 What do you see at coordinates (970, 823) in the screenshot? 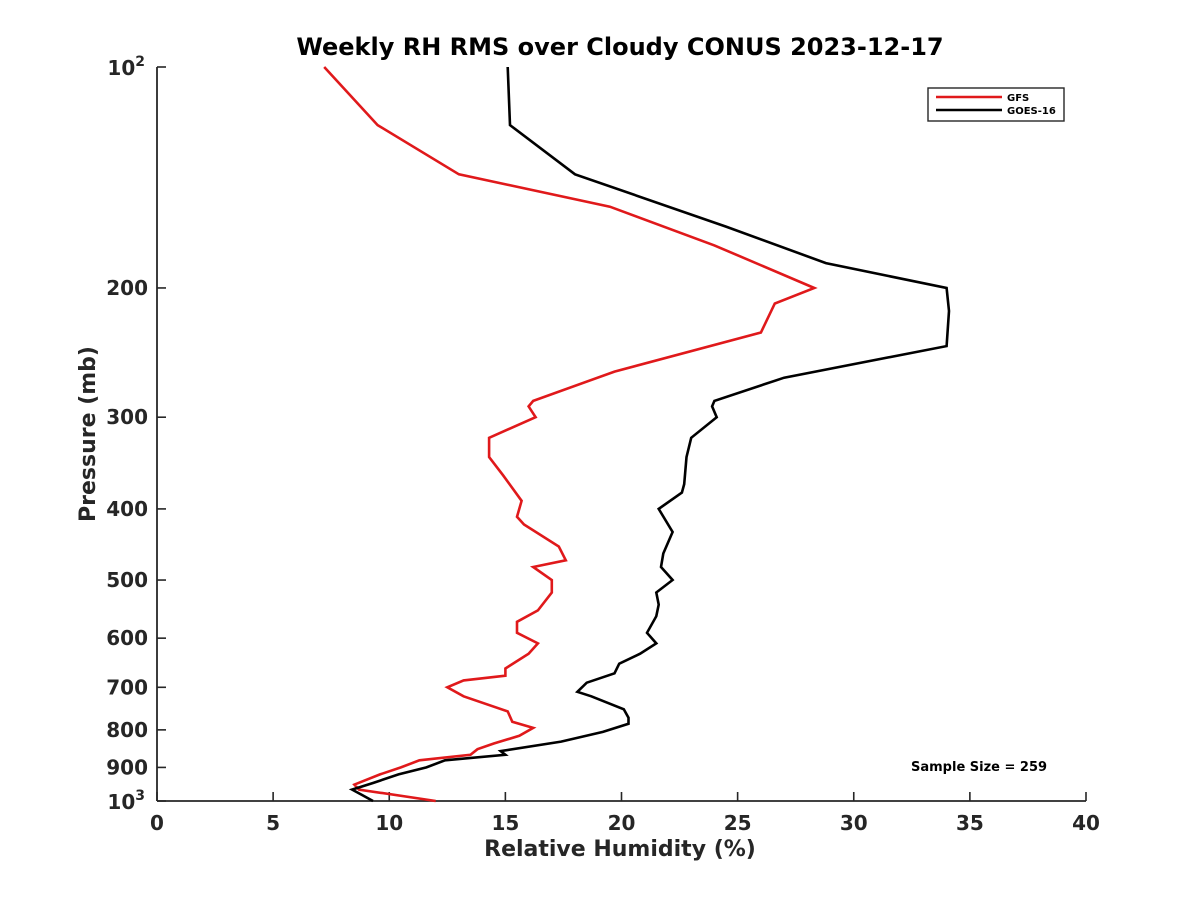
I see `x-tick-label: 35` at bounding box center [970, 823].